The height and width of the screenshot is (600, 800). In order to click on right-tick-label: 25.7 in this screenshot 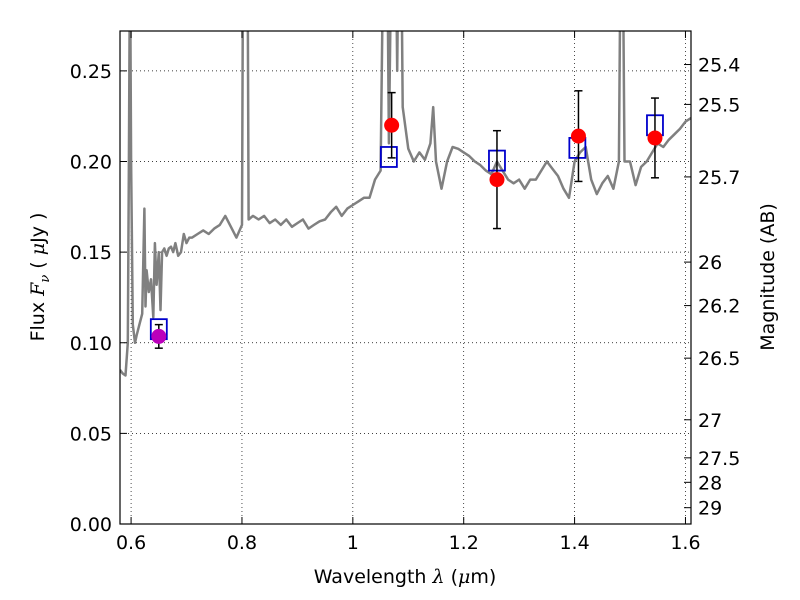, I will do `click(719, 178)`.